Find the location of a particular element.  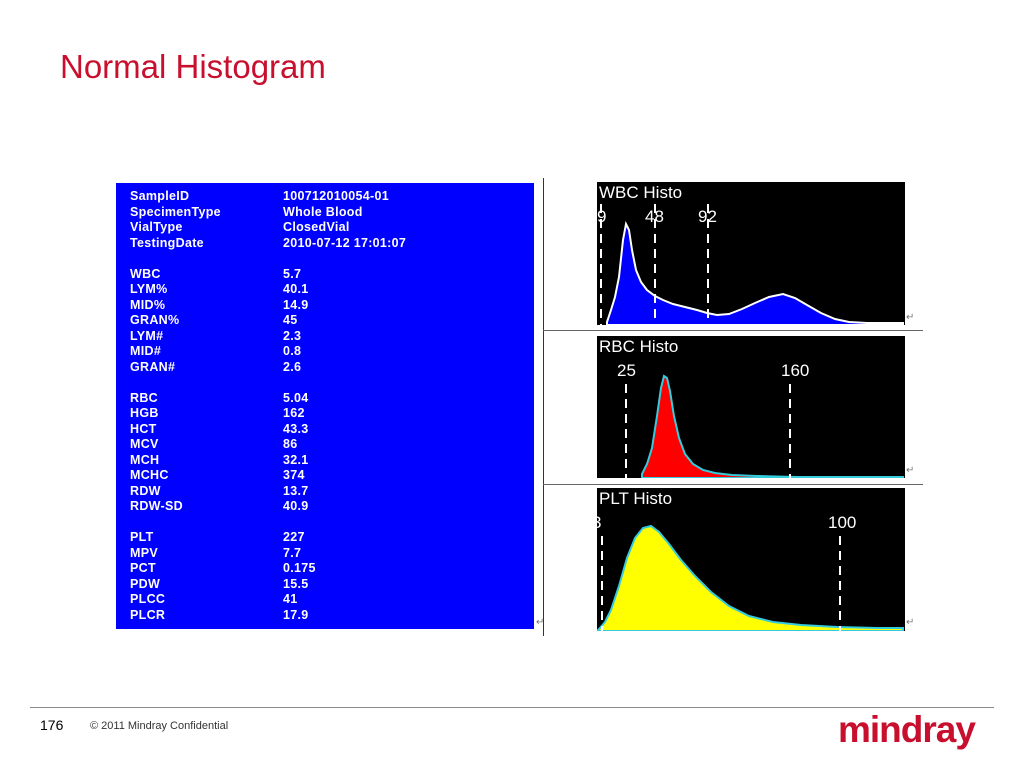

report-value: 5.04 is located at coordinates (296, 397).